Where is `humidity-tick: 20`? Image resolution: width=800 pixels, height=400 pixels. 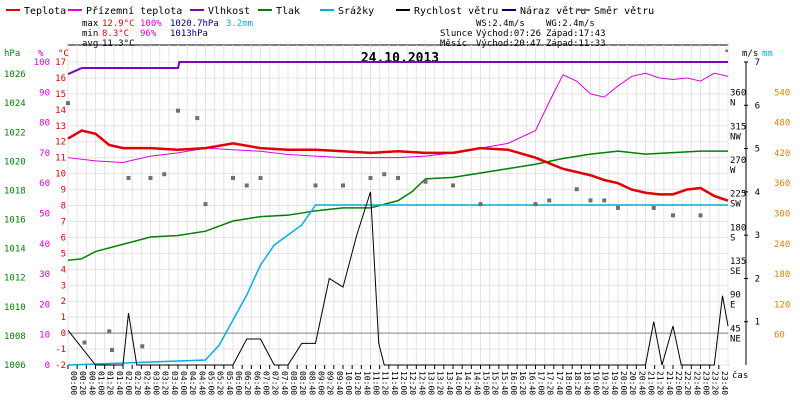 humidity-tick: 20 is located at coordinates (44, 305).